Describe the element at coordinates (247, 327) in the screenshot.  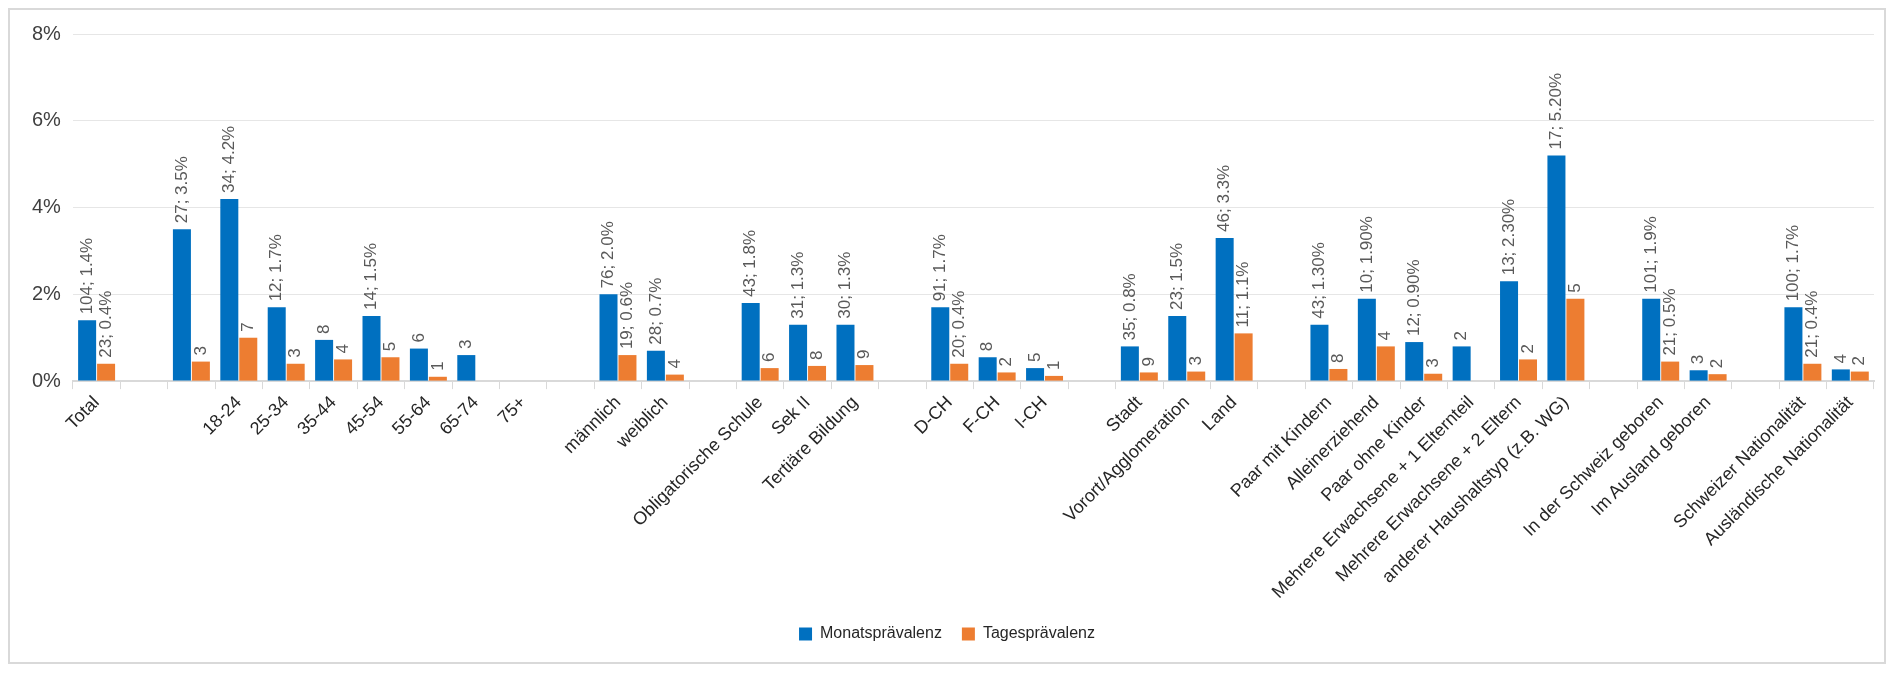
I see `annotation: 7` at that location.